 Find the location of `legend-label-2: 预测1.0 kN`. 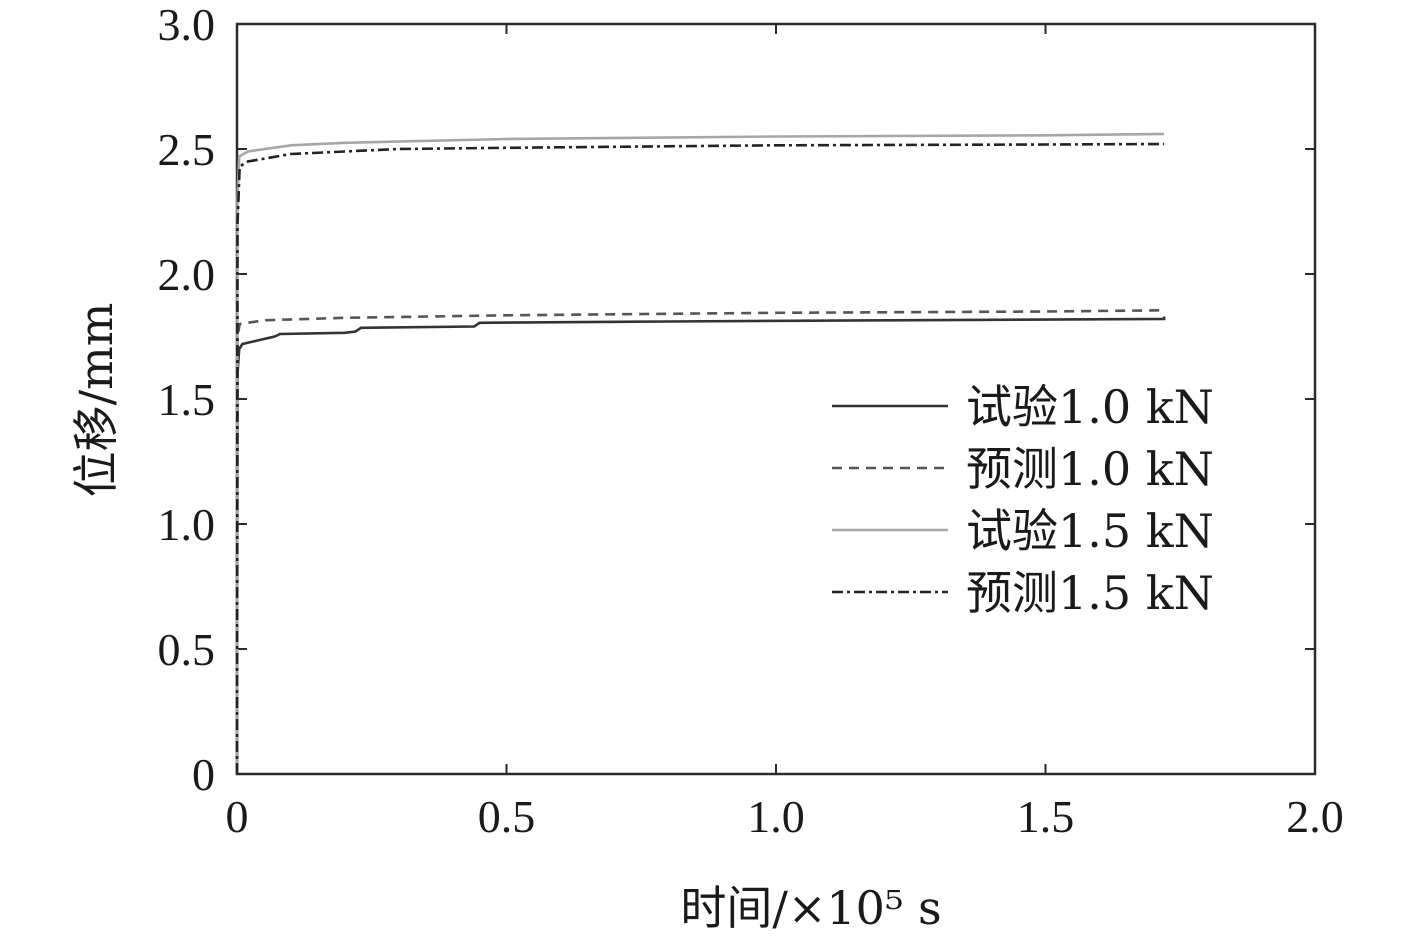

legend-label-2: 预测1.0 kN is located at coordinates (1090, 469).